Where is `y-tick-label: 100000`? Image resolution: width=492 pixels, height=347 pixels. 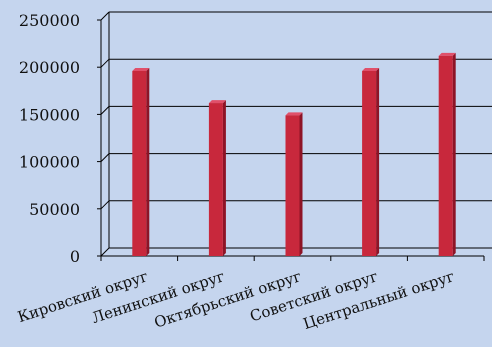 y-tick-label: 100000 is located at coordinates (49, 162).